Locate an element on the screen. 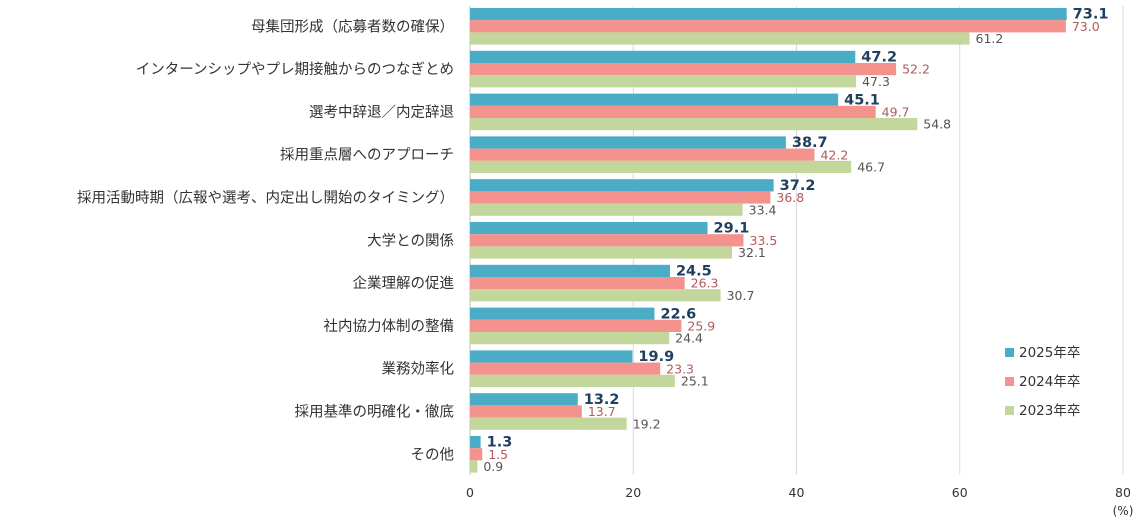  x-tick-label: 60 is located at coordinates (960, 492).